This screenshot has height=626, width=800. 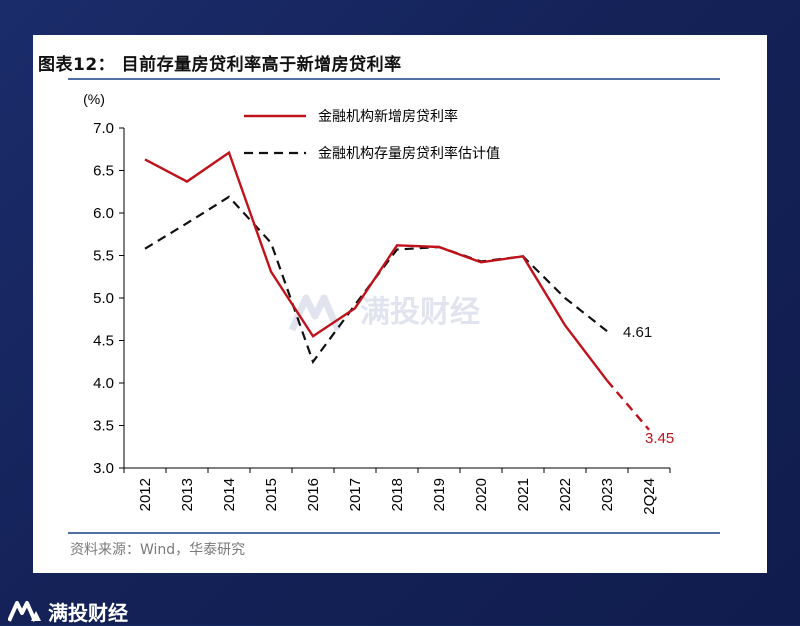 I want to click on x-tick-label: 2022, so click(x=565, y=494).